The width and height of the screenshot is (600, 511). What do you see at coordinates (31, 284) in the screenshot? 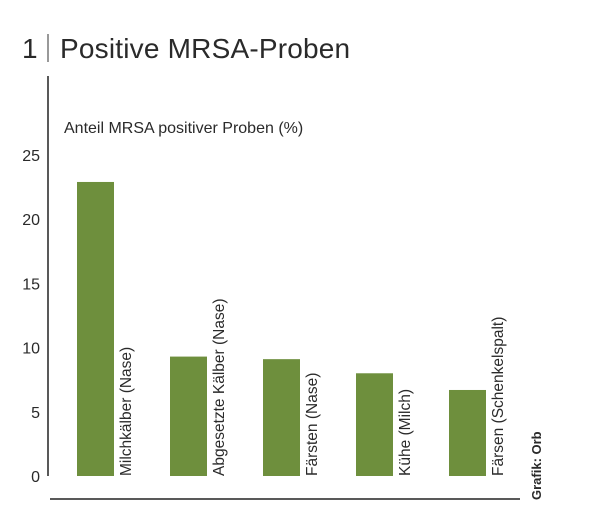
I see `y-tick-label: 15` at bounding box center [31, 284].